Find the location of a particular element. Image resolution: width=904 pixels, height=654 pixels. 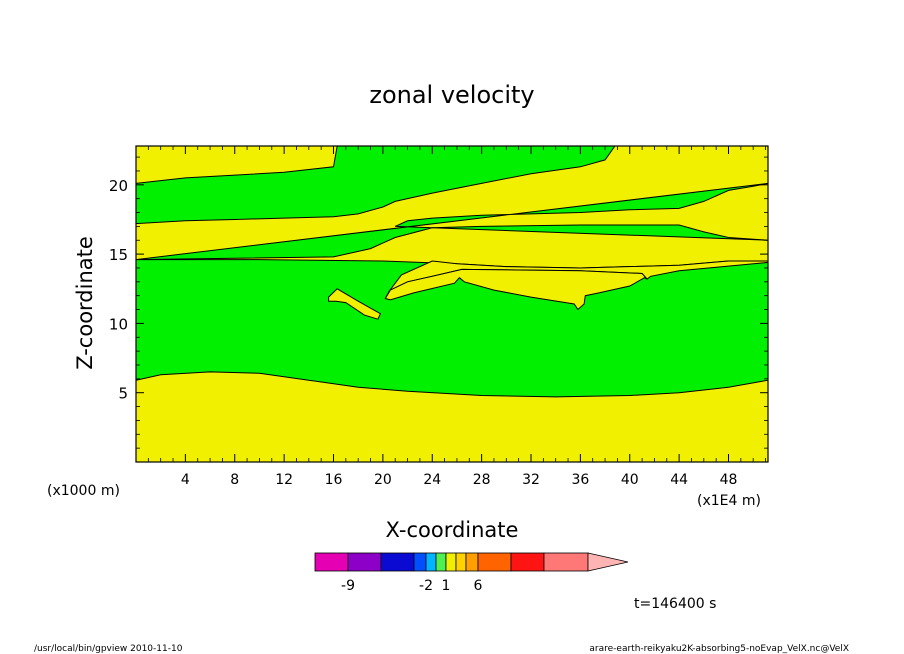

y-tick-label: 10 is located at coordinates (118, 324).